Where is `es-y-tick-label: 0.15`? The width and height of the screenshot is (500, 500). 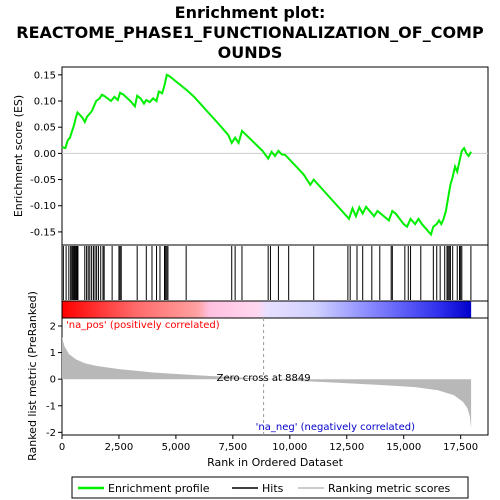 es-y-tick-label: 0.15 is located at coordinates (45, 75).